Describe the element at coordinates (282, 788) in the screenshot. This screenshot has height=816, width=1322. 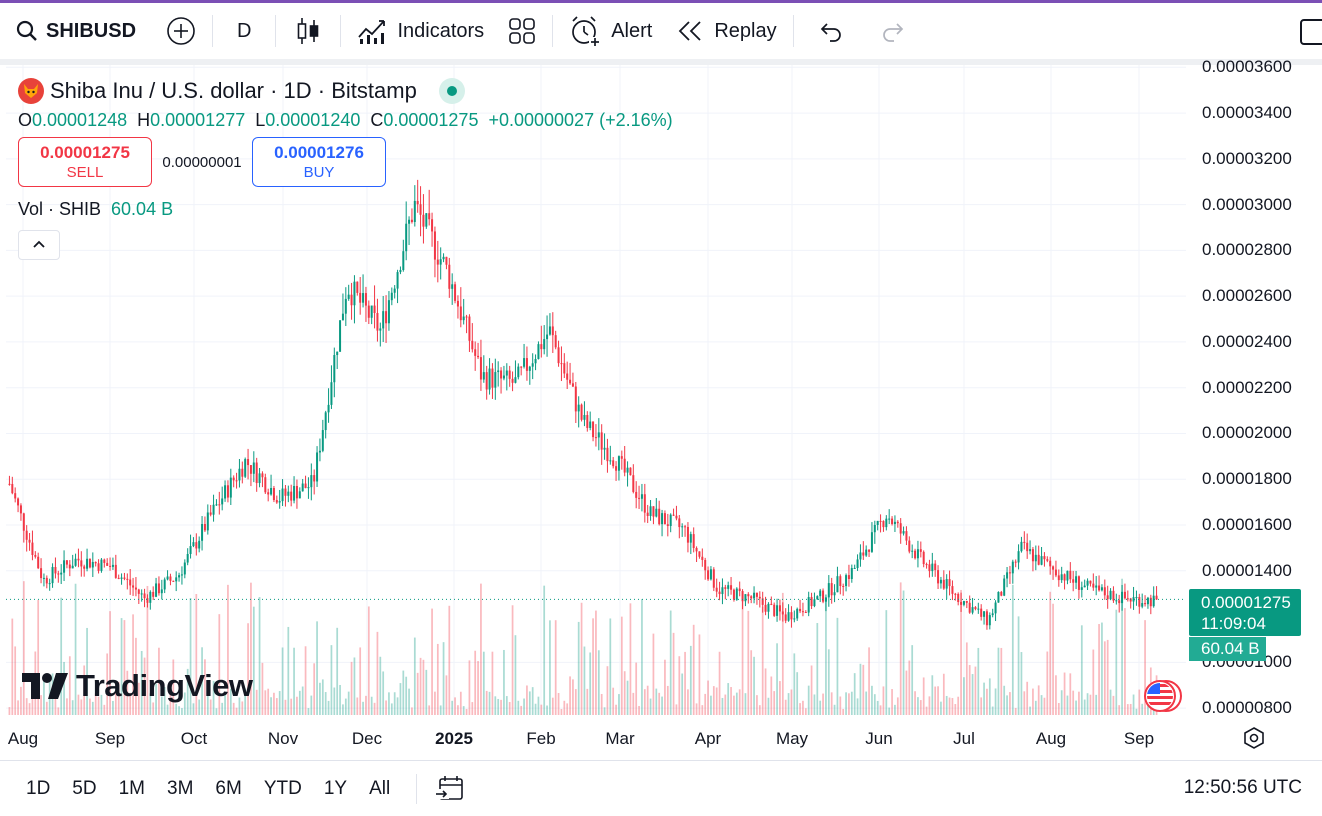
I see `range-button-ytd: YTD` at that location.